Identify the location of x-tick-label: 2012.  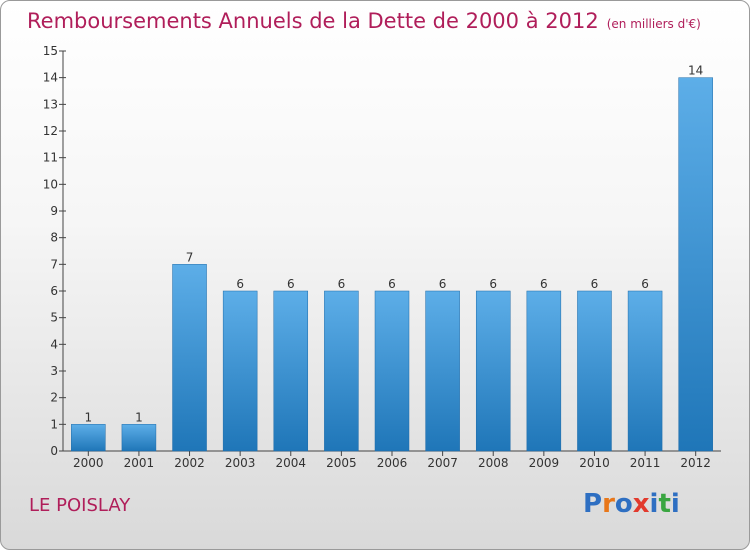
(695, 463).